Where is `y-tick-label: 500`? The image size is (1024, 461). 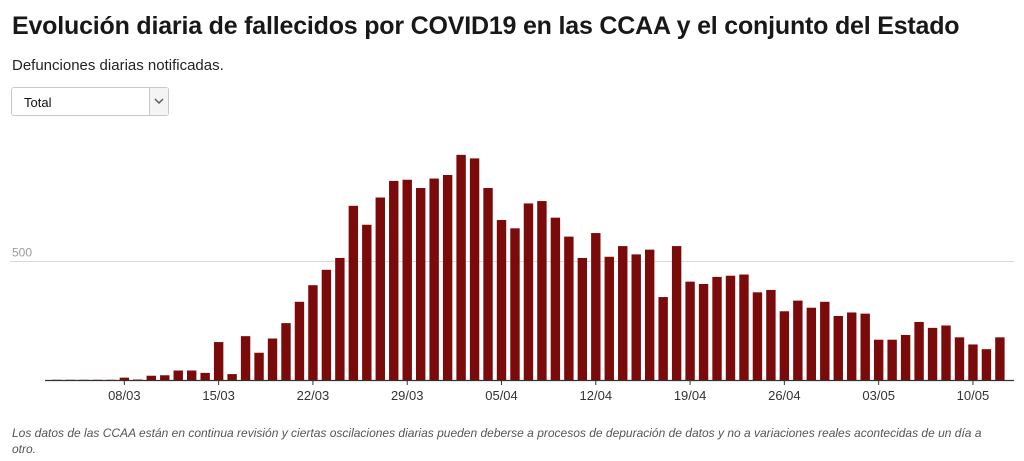 y-tick-label: 500 is located at coordinates (22, 253).